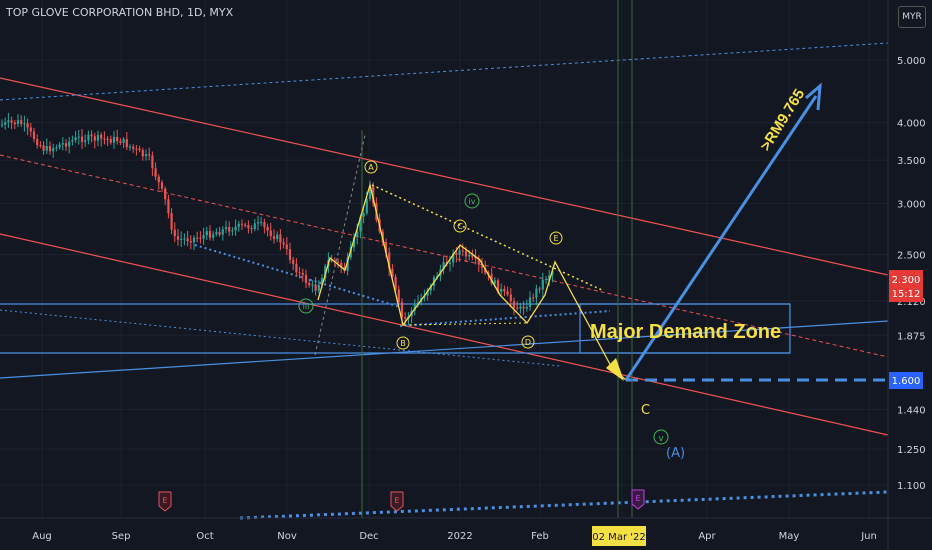 The image size is (932, 550). I want to click on blue-rising-line, so click(444, 349).